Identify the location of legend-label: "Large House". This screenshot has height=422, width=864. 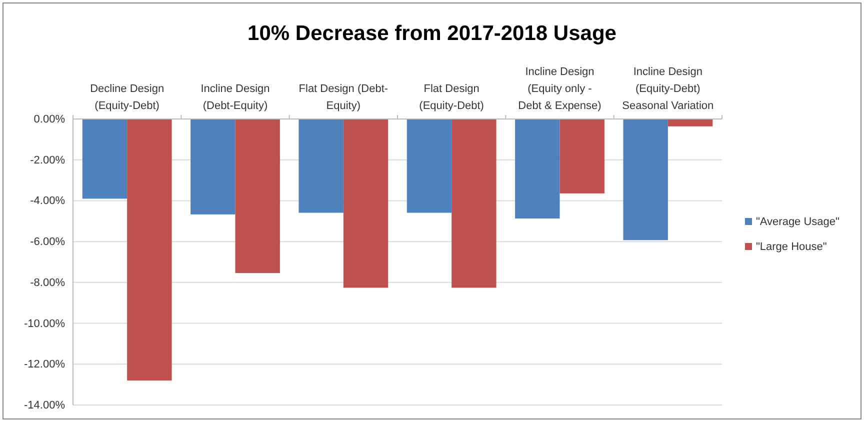
(791, 247).